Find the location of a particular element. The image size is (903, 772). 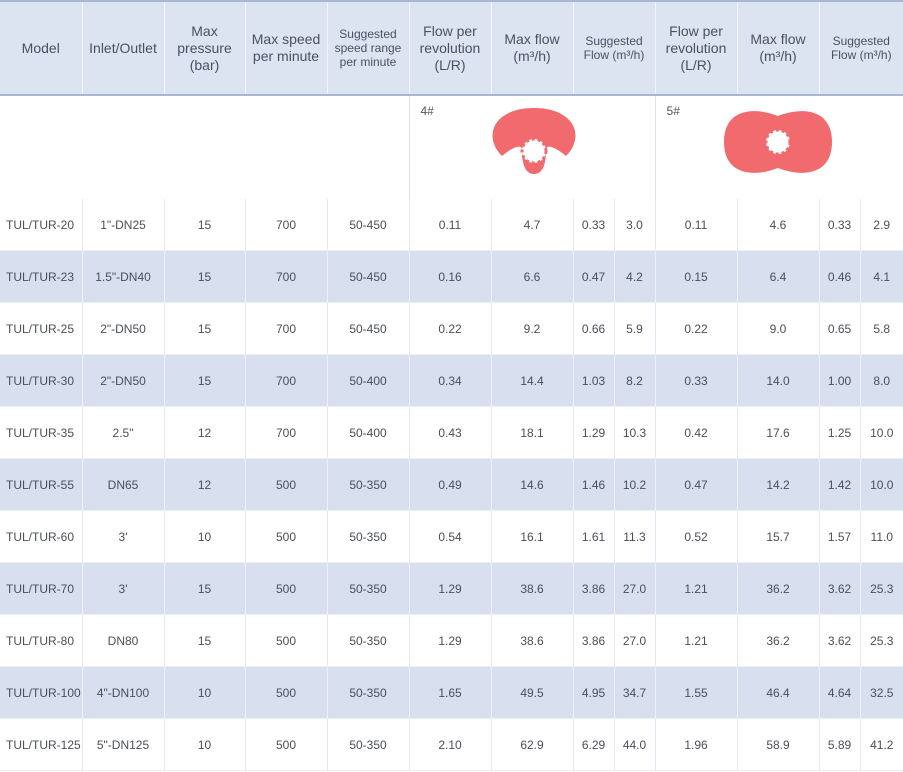

suggested-flow-5-high-cell: 11.0 is located at coordinates (881, 536).